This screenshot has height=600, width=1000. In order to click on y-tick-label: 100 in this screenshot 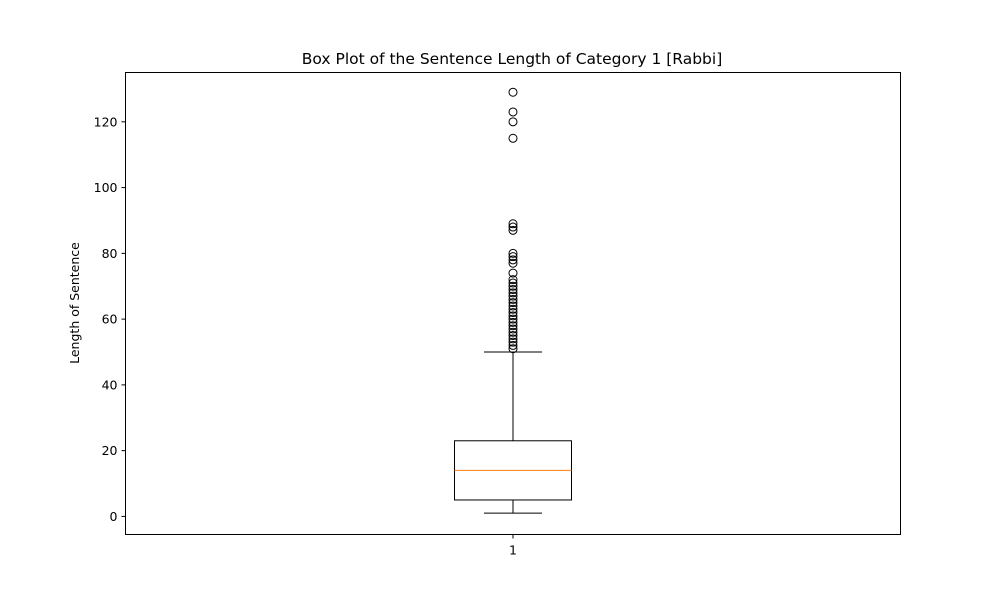, I will do `click(106, 187)`.